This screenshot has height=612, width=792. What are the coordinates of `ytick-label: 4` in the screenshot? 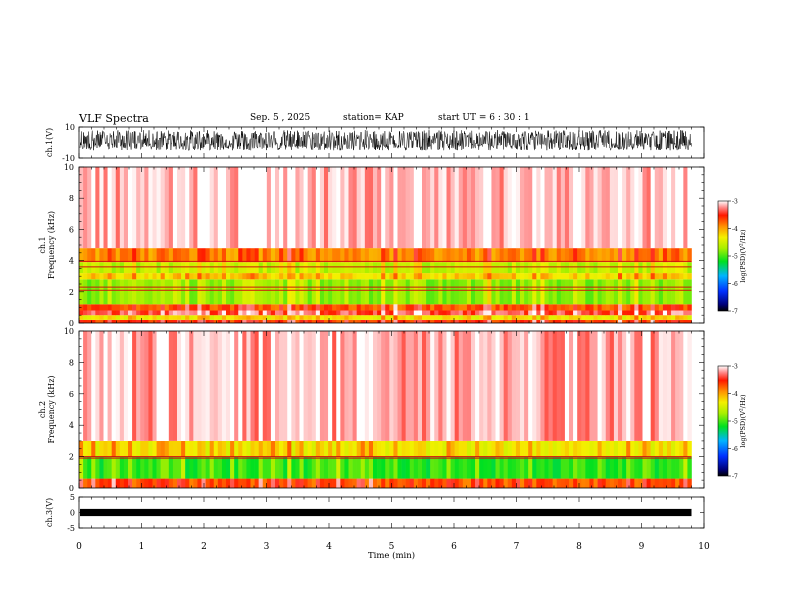 It's located at (71, 425).